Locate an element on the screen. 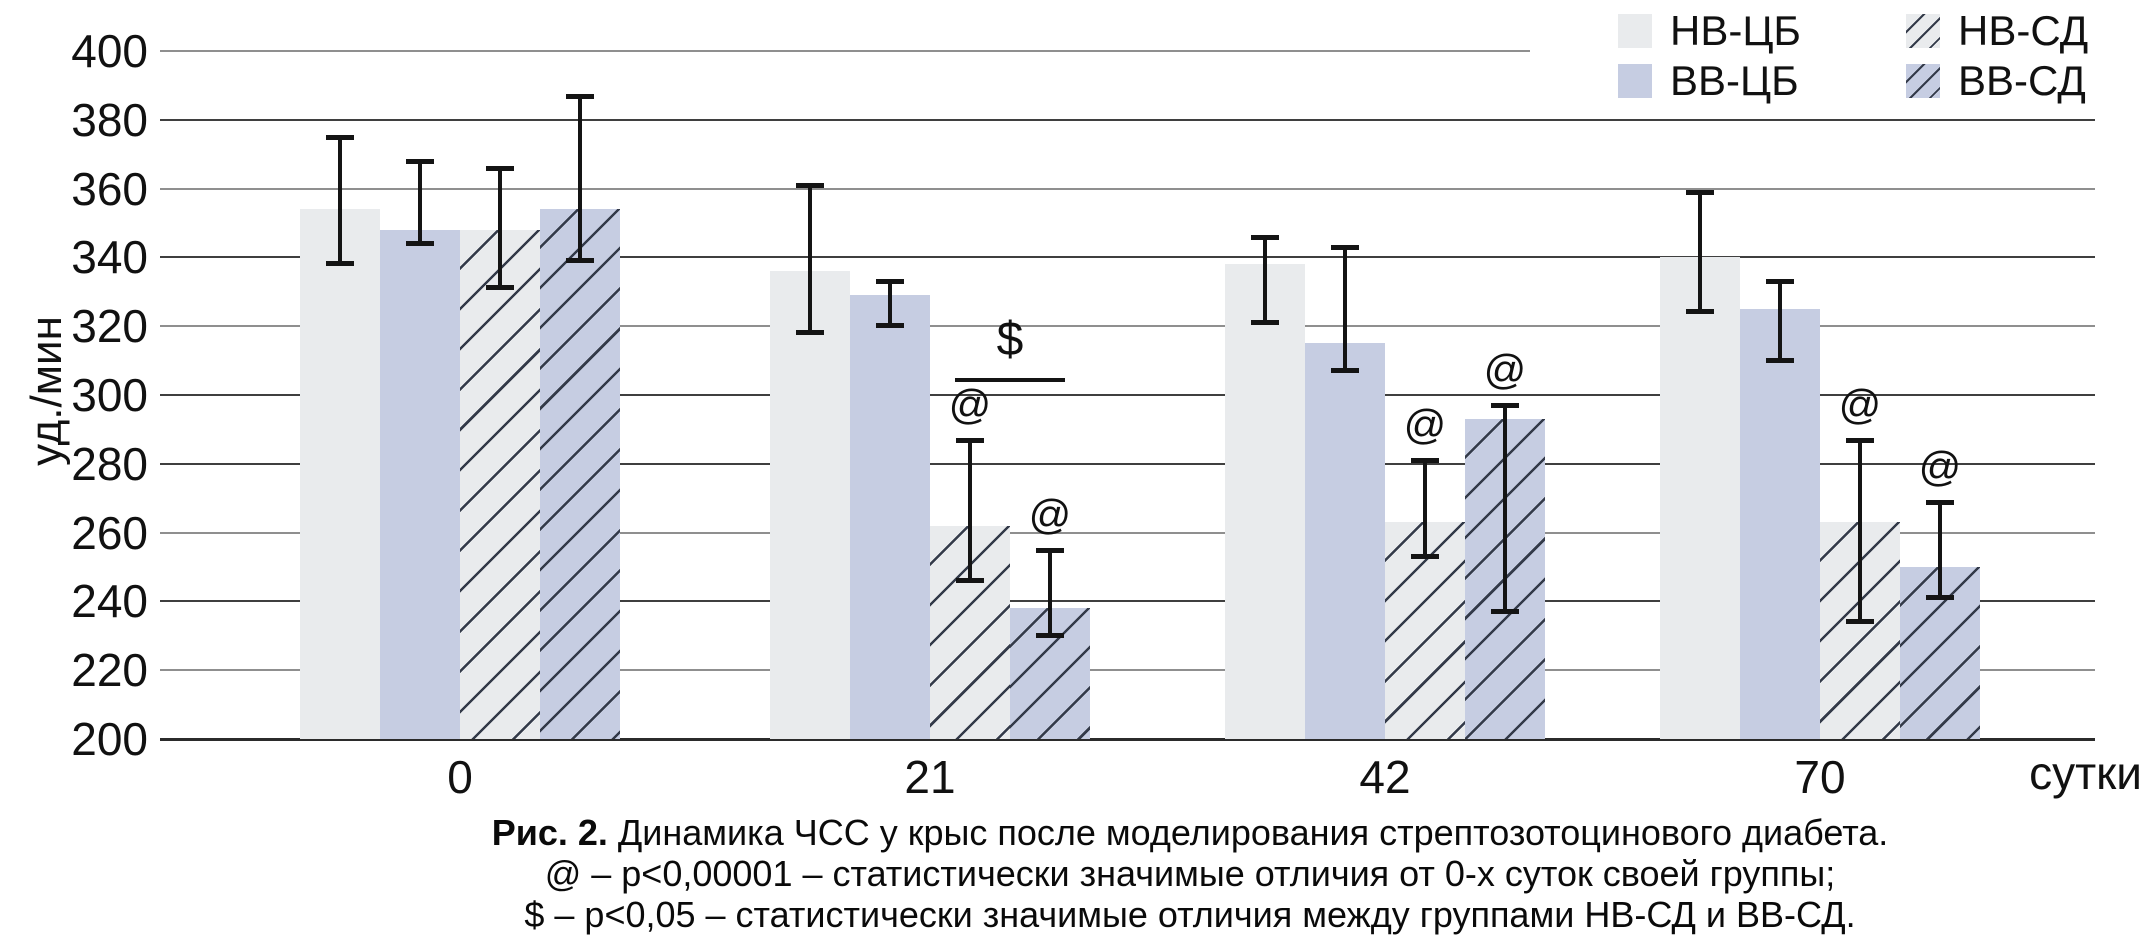 This screenshot has height=942, width=2150. error-bar-cap-bottom-ВВ-ЦБ-0 is located at coordinates (420, 243).